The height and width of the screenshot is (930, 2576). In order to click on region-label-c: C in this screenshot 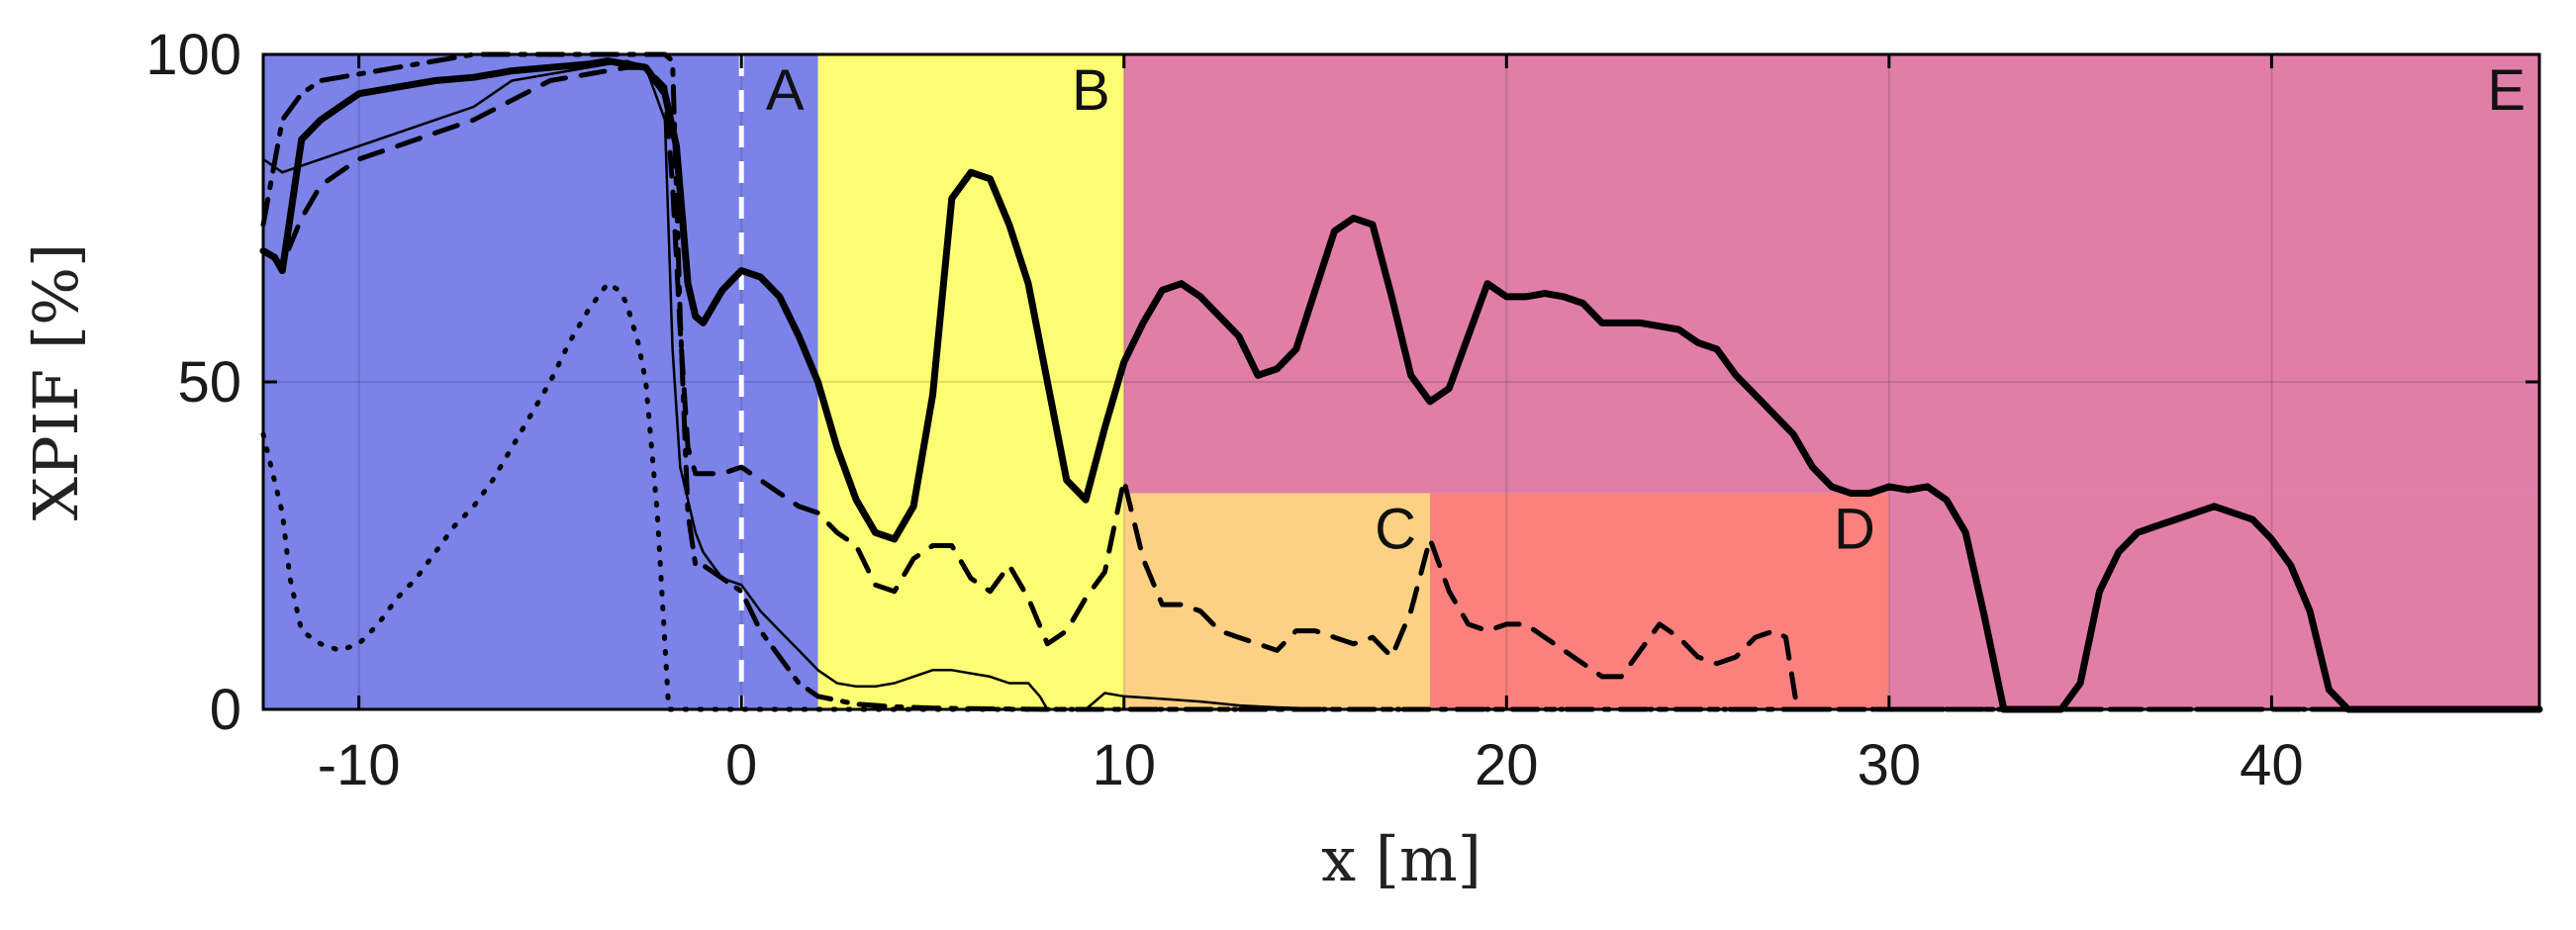, I will do `click(1395, 530)`.